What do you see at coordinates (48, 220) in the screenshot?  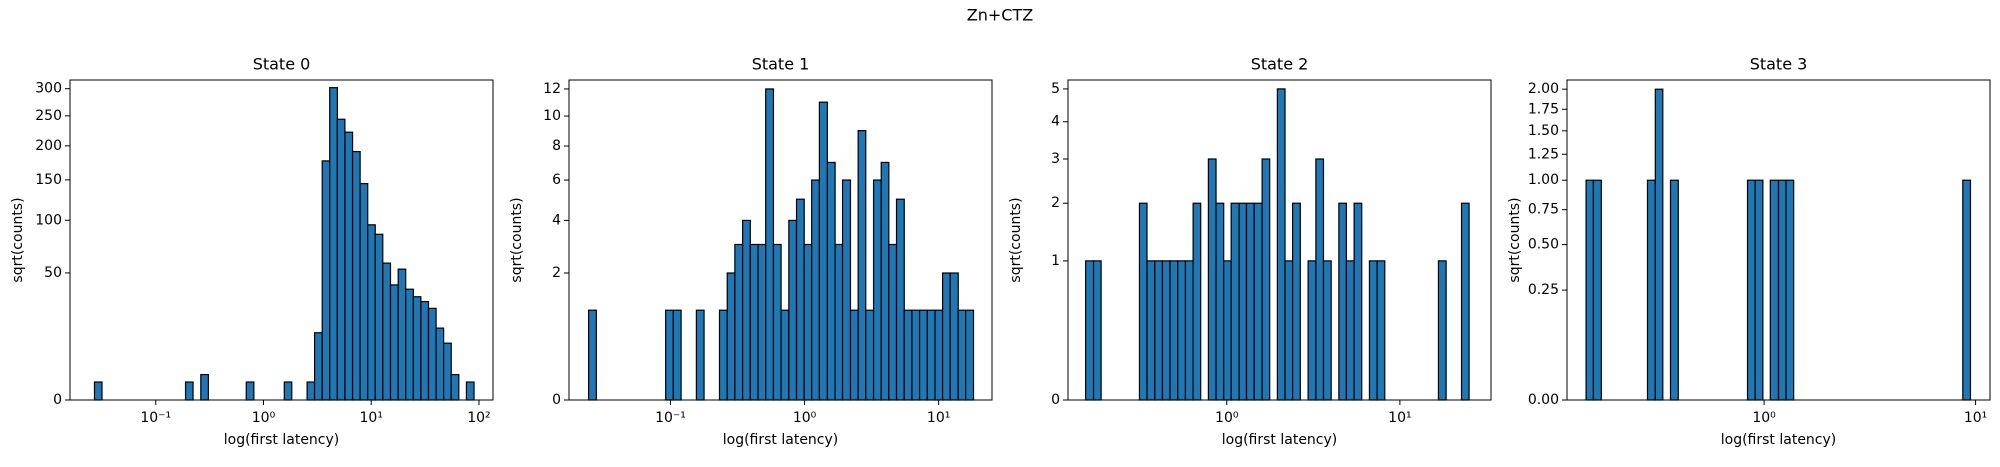 I see `y-tick-label: 100` at bounding box center [48, 220].